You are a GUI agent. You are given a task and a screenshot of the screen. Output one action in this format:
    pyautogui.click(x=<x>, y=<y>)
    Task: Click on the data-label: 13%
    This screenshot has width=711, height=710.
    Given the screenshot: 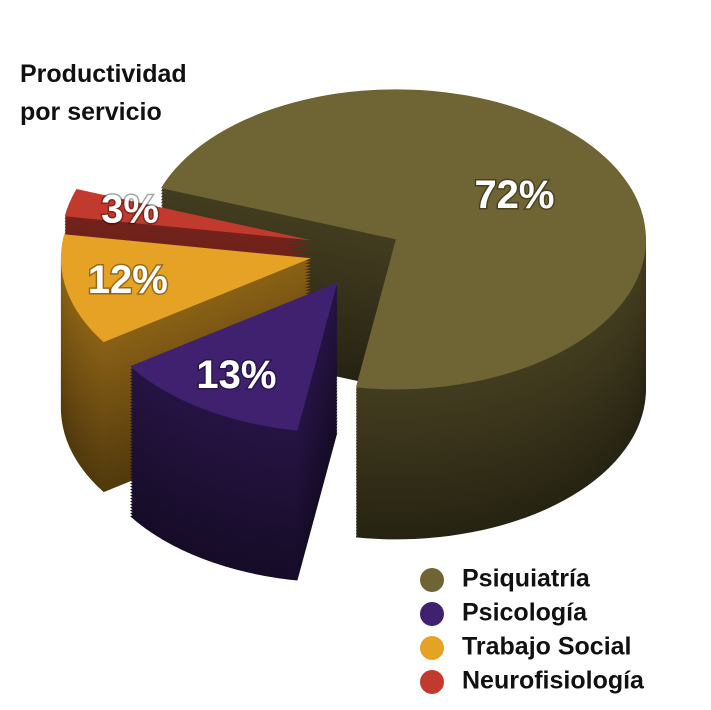 What is the action you would take?
    pyautogui.click(x=236, y=375)
    